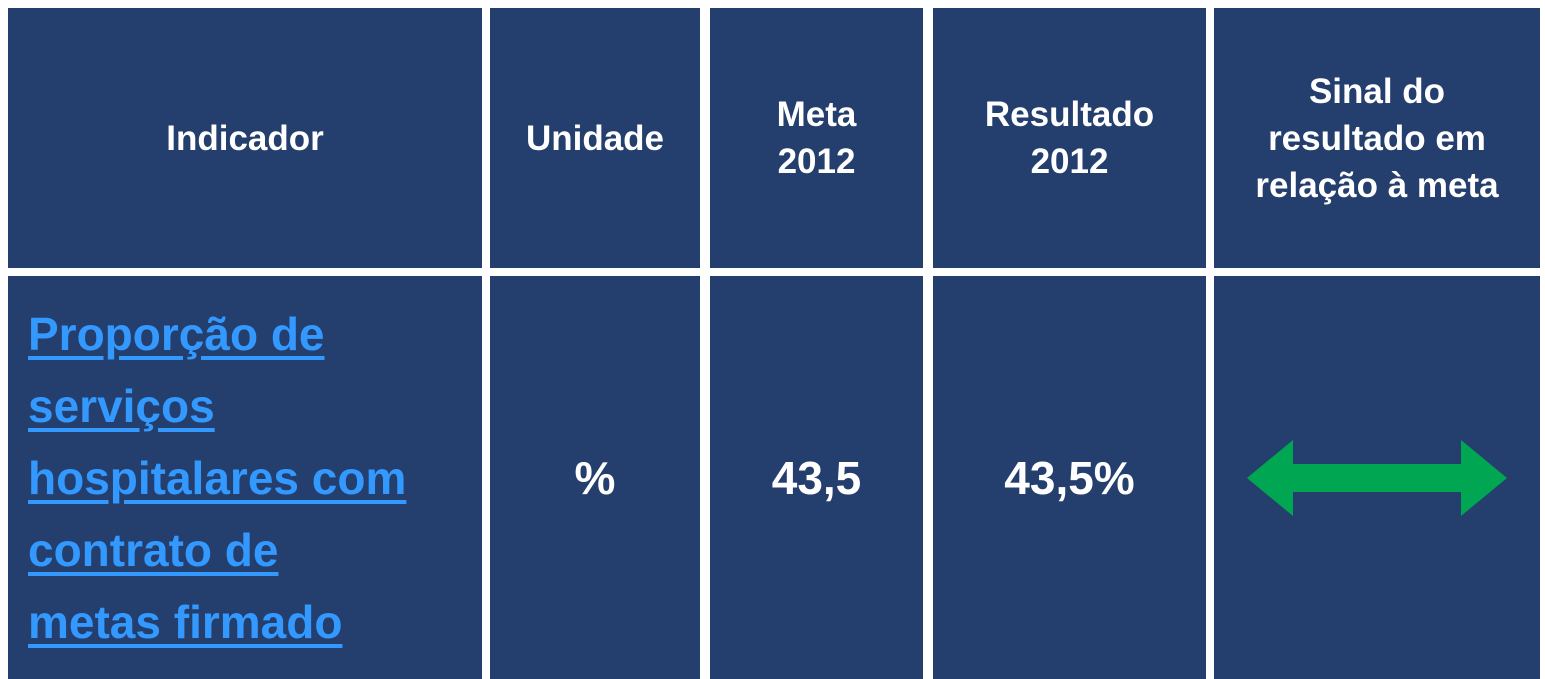 The width and height of the screenshot is (1545, 679). What do you see at coordinates (1069, 114) in the screenshot?
I see `text-line: Resultado` at bounding box center [1069, 114].